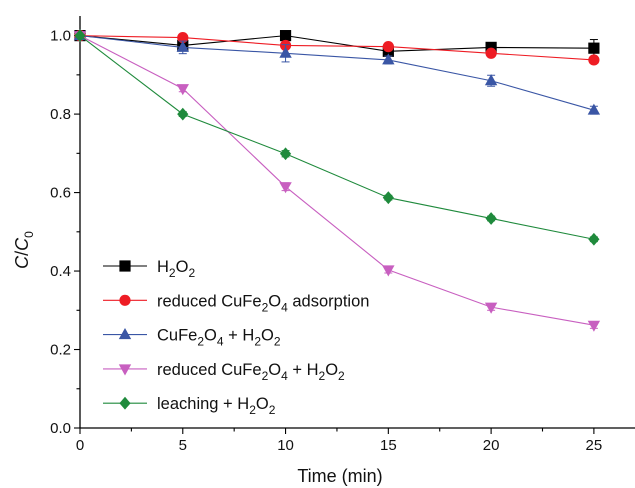 This screenshot has width=635, height=488. I want to click on legend-item: H2O2, so click(149, 269).